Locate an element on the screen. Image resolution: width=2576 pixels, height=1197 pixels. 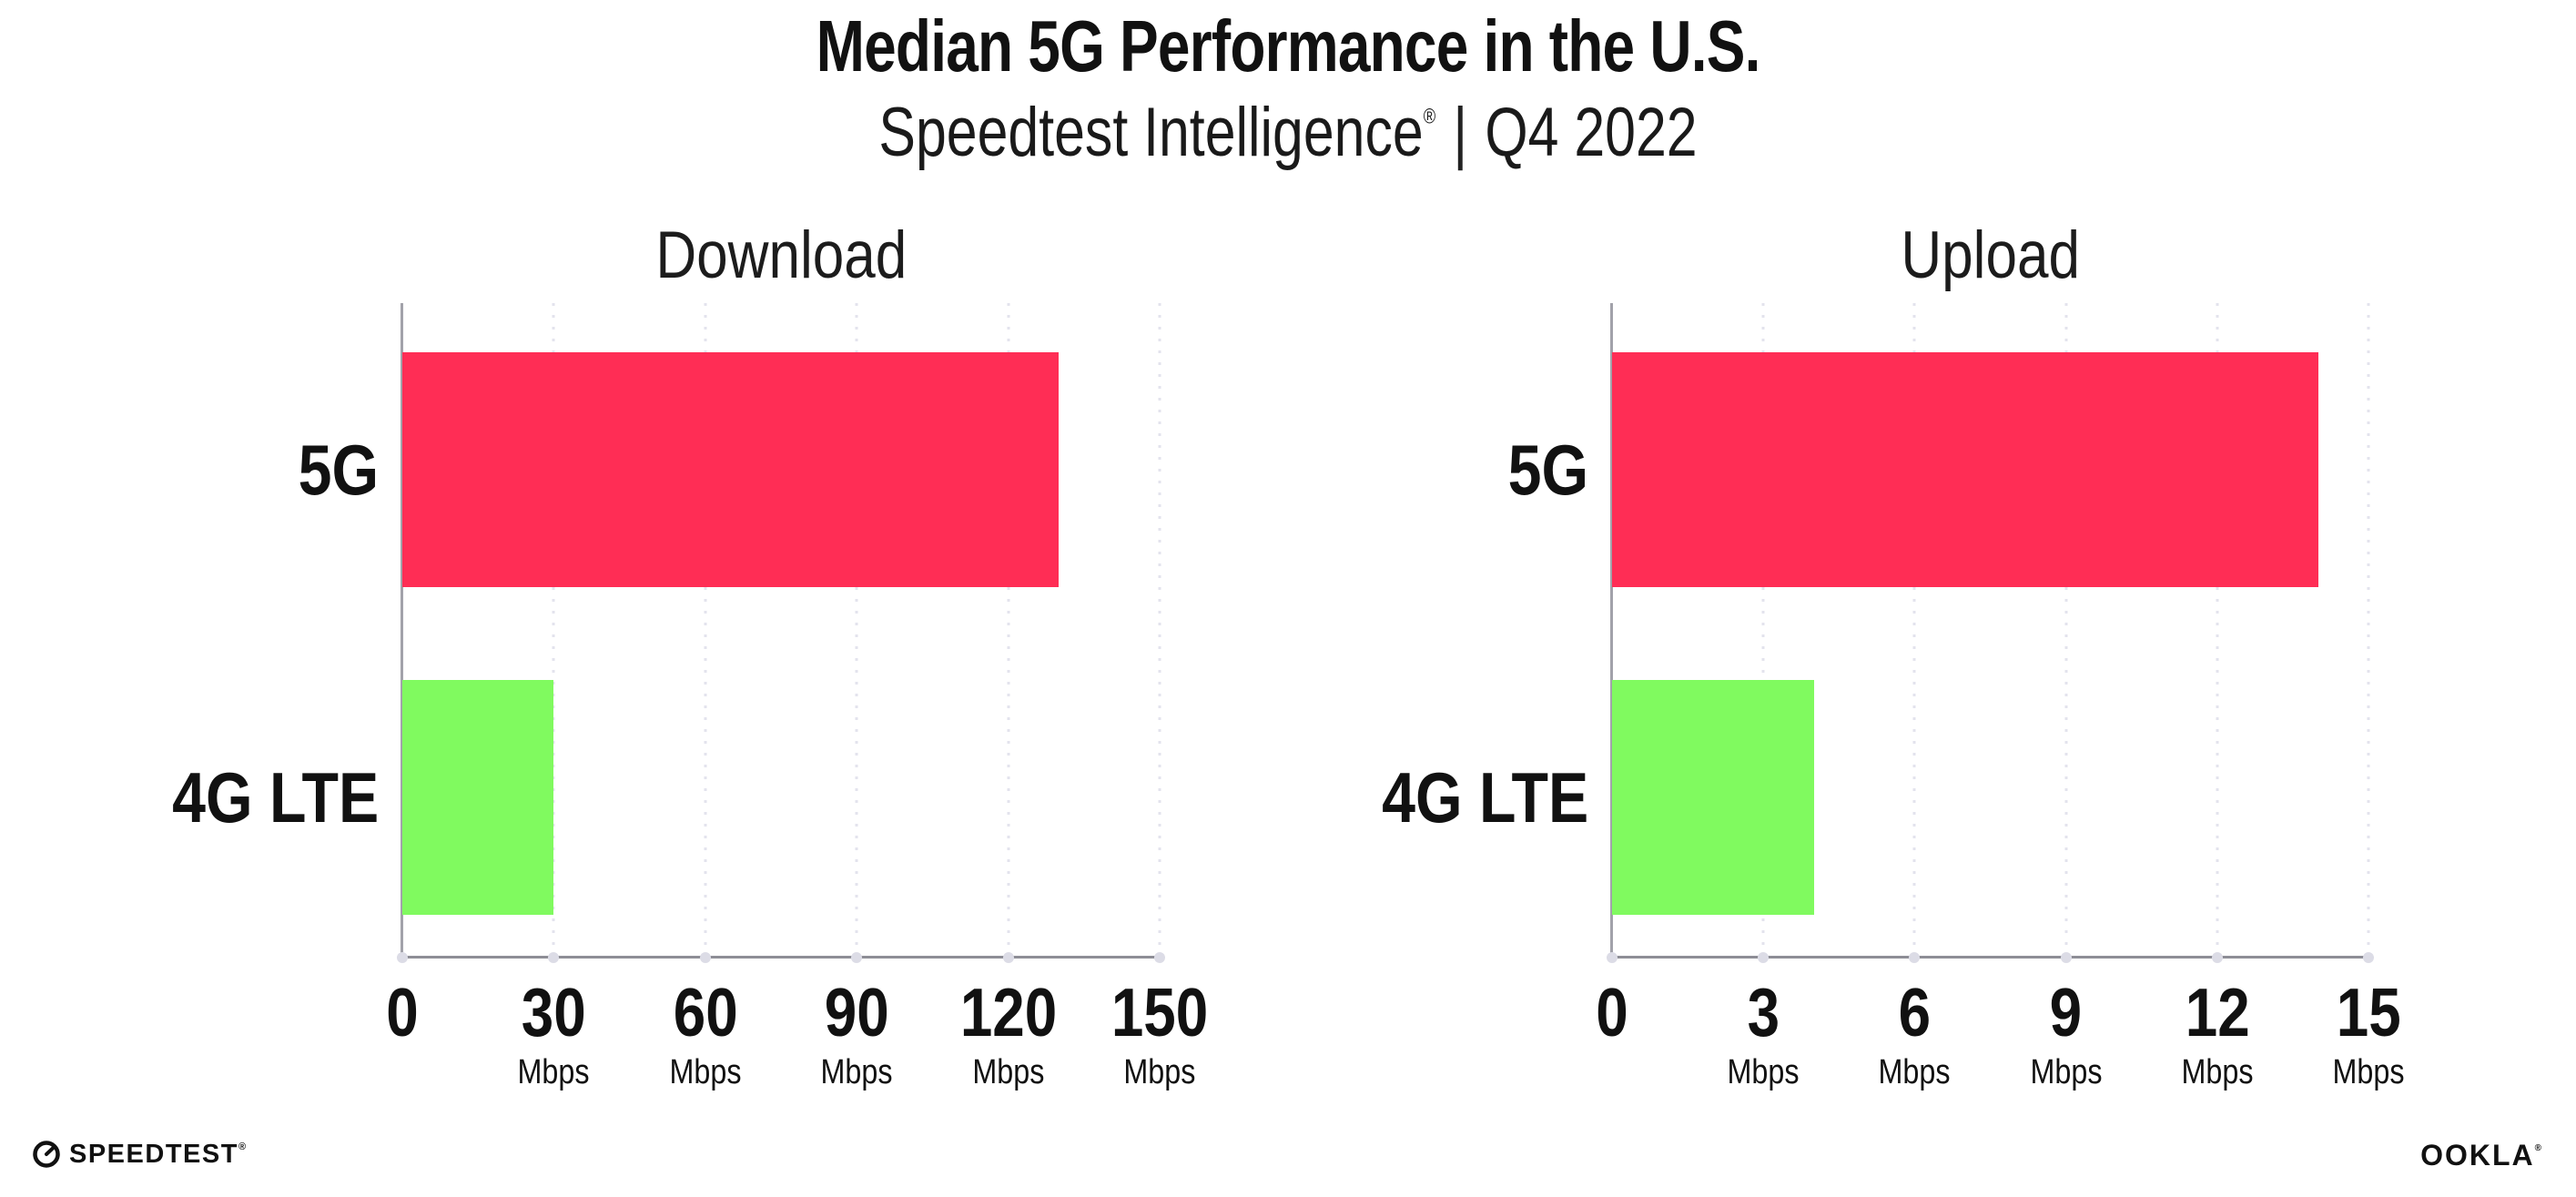
x-tick-label-15: 15 Mbps is located at coordinates (2369, 1034).